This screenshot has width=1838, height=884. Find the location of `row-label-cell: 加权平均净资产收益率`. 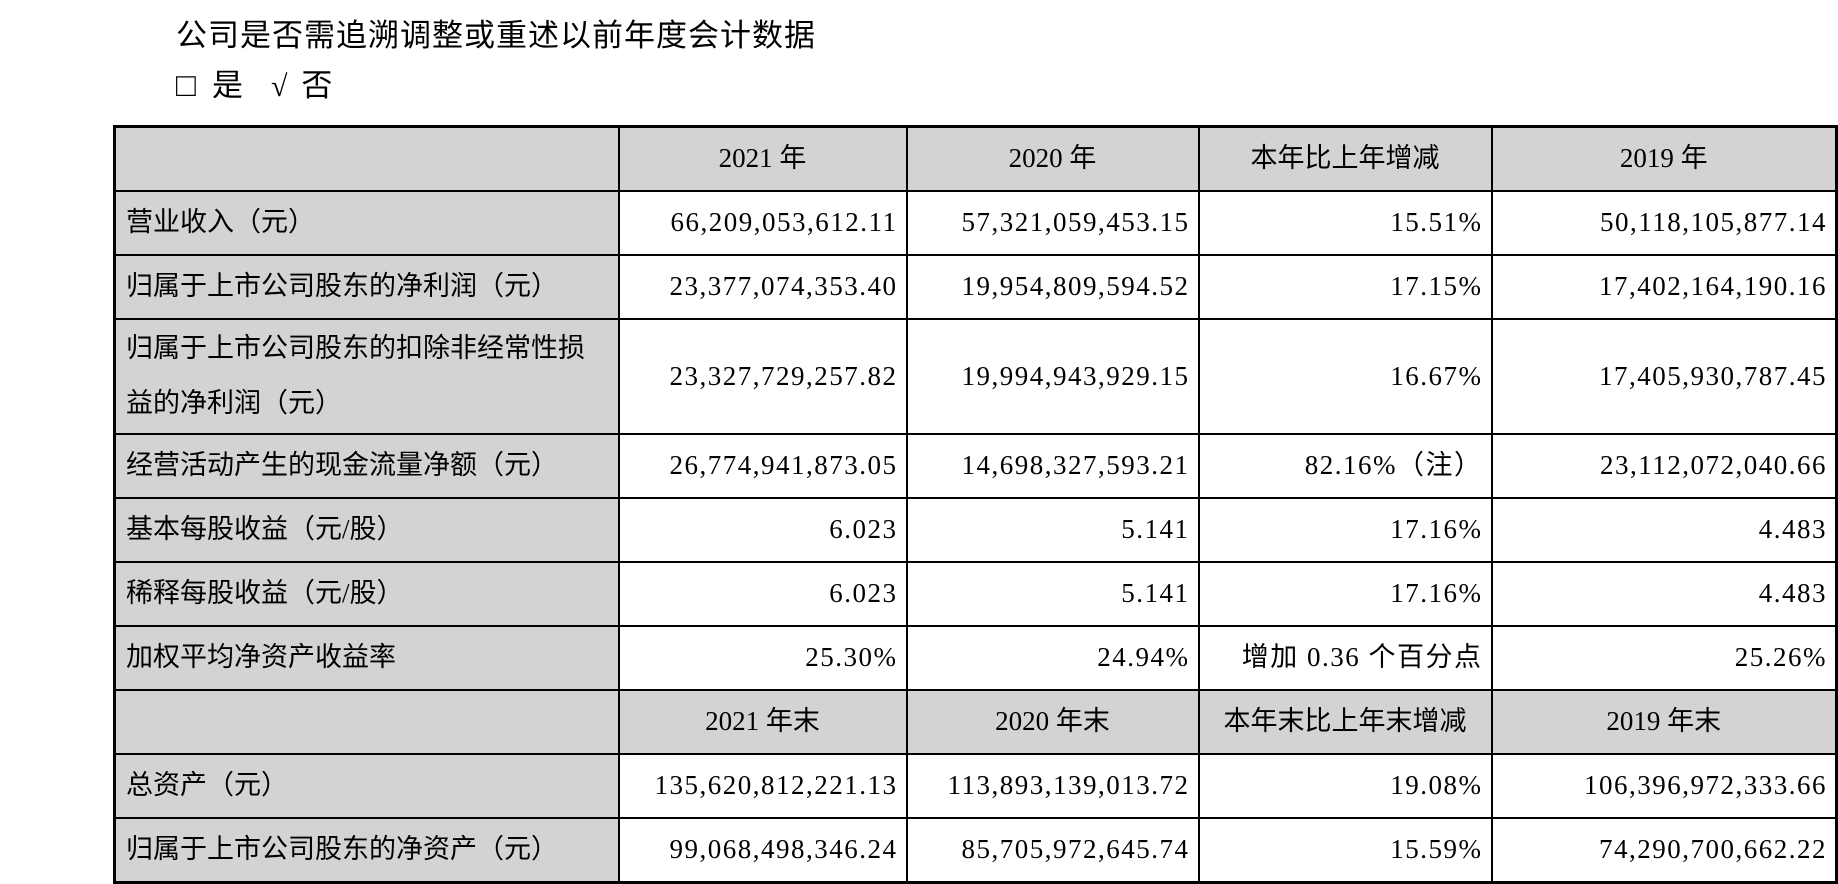

row-label-cell: 加权平均净资产收益率 is located at coordinates (366, 657).